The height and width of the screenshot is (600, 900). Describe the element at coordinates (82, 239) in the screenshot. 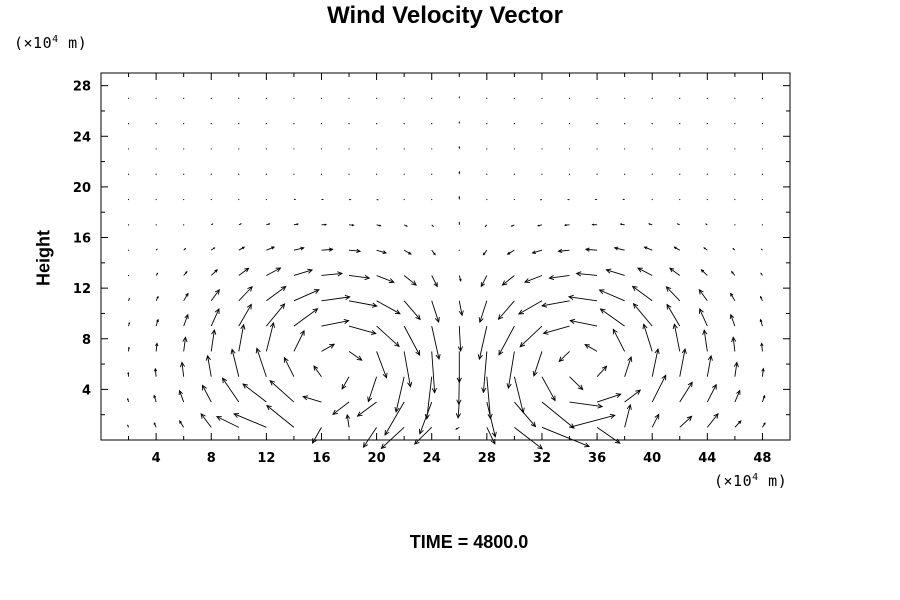

I see `y-tick-label: 16` at that location.